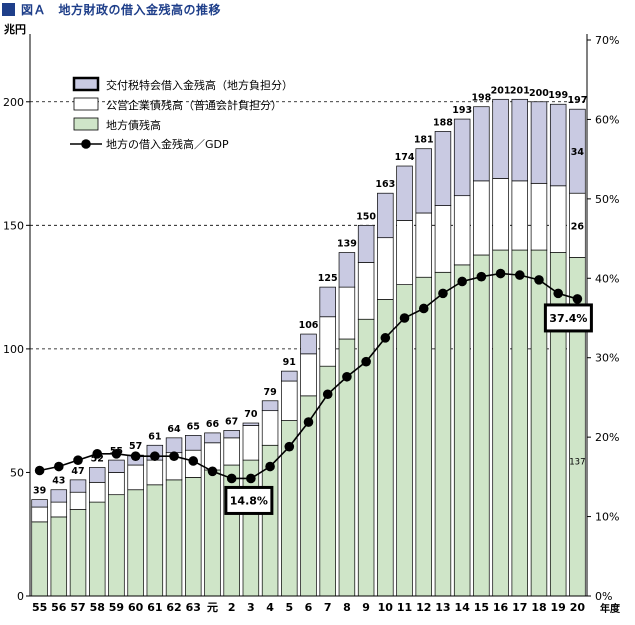 The width and height of the screenshot is (635, 625). I want to click on bar-total-label: 193, so click(462, 110).